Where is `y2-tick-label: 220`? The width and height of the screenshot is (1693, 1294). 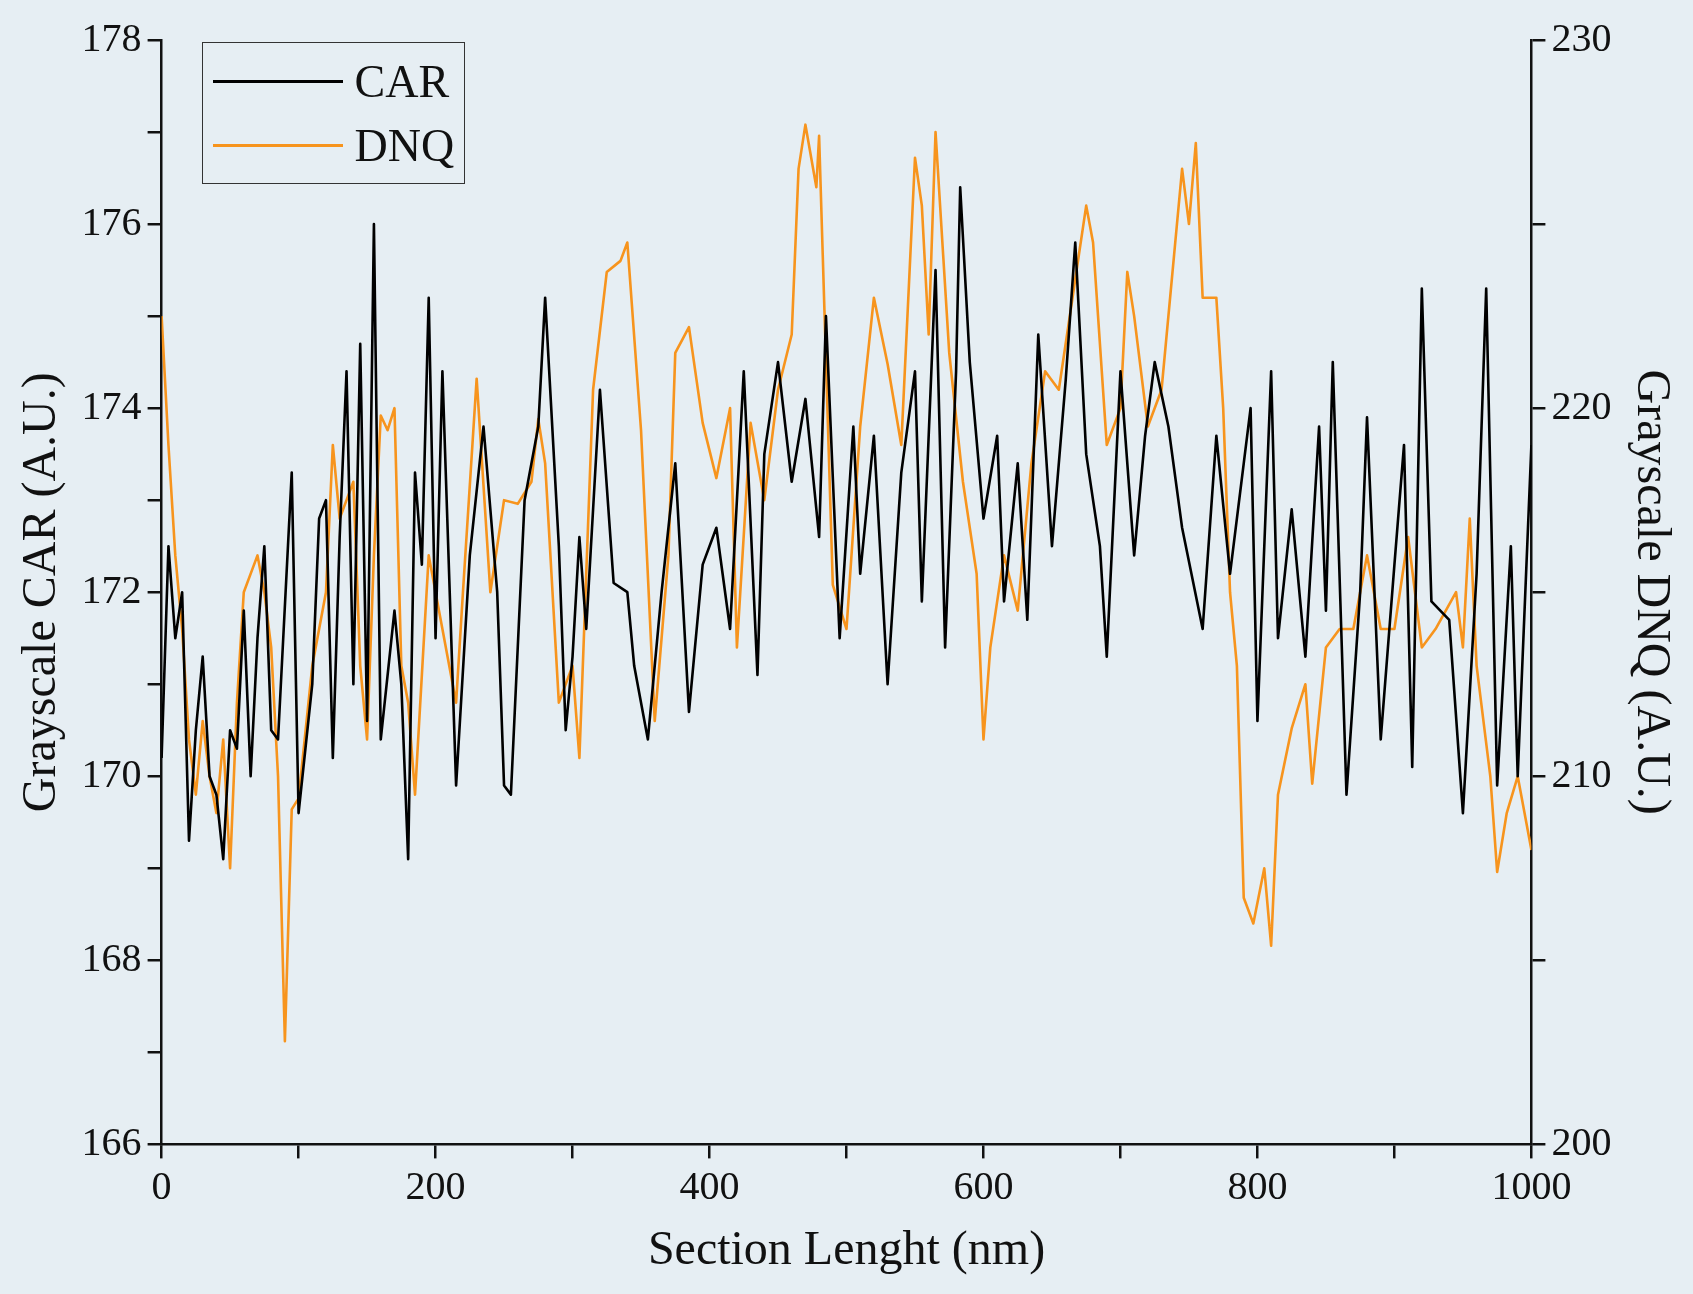 y2-tick-label: 220 is located at coordinates (1581, 405).